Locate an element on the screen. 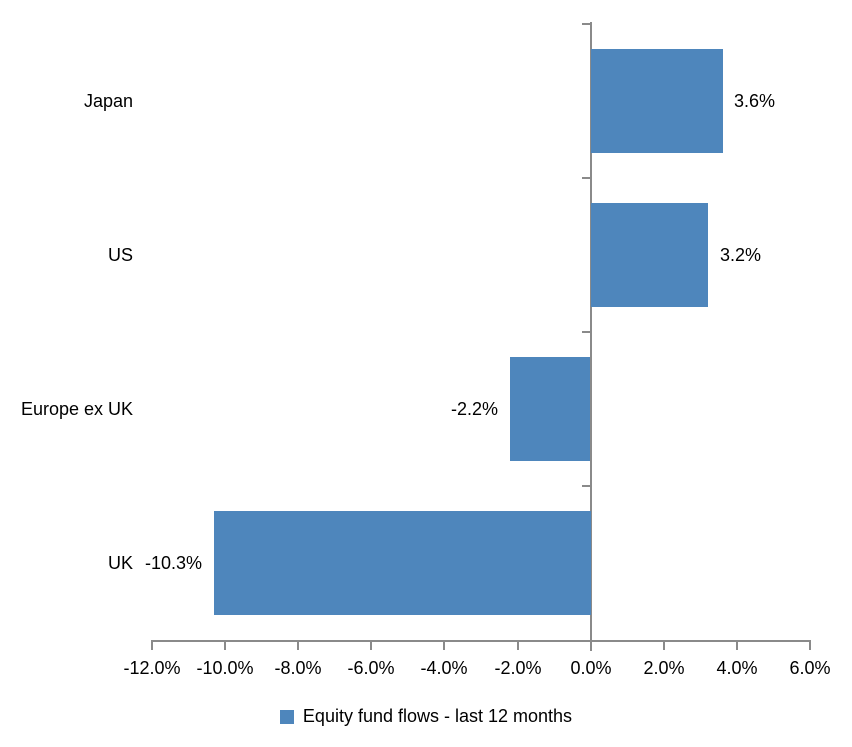 The image size is (852, 747). x-axis-tick-label: -8.0% is located at coordinates (298, 668).